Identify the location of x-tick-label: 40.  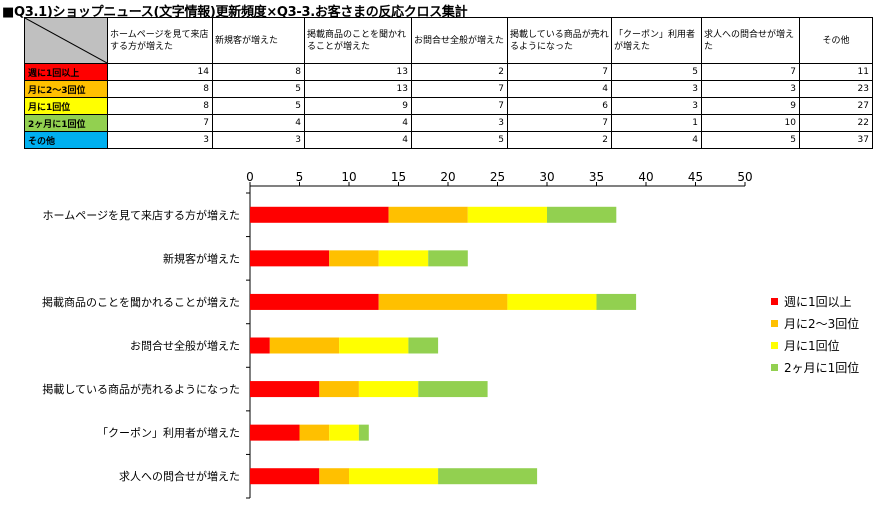
(645, 177).